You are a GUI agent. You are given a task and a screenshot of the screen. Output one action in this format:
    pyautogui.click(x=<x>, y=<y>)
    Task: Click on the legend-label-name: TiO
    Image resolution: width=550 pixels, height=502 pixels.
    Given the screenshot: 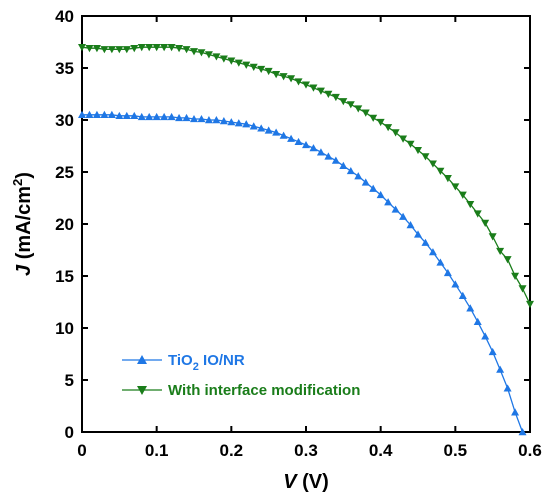 What is the action you would take?
    pyautogui.click(x=180, y=360)
    